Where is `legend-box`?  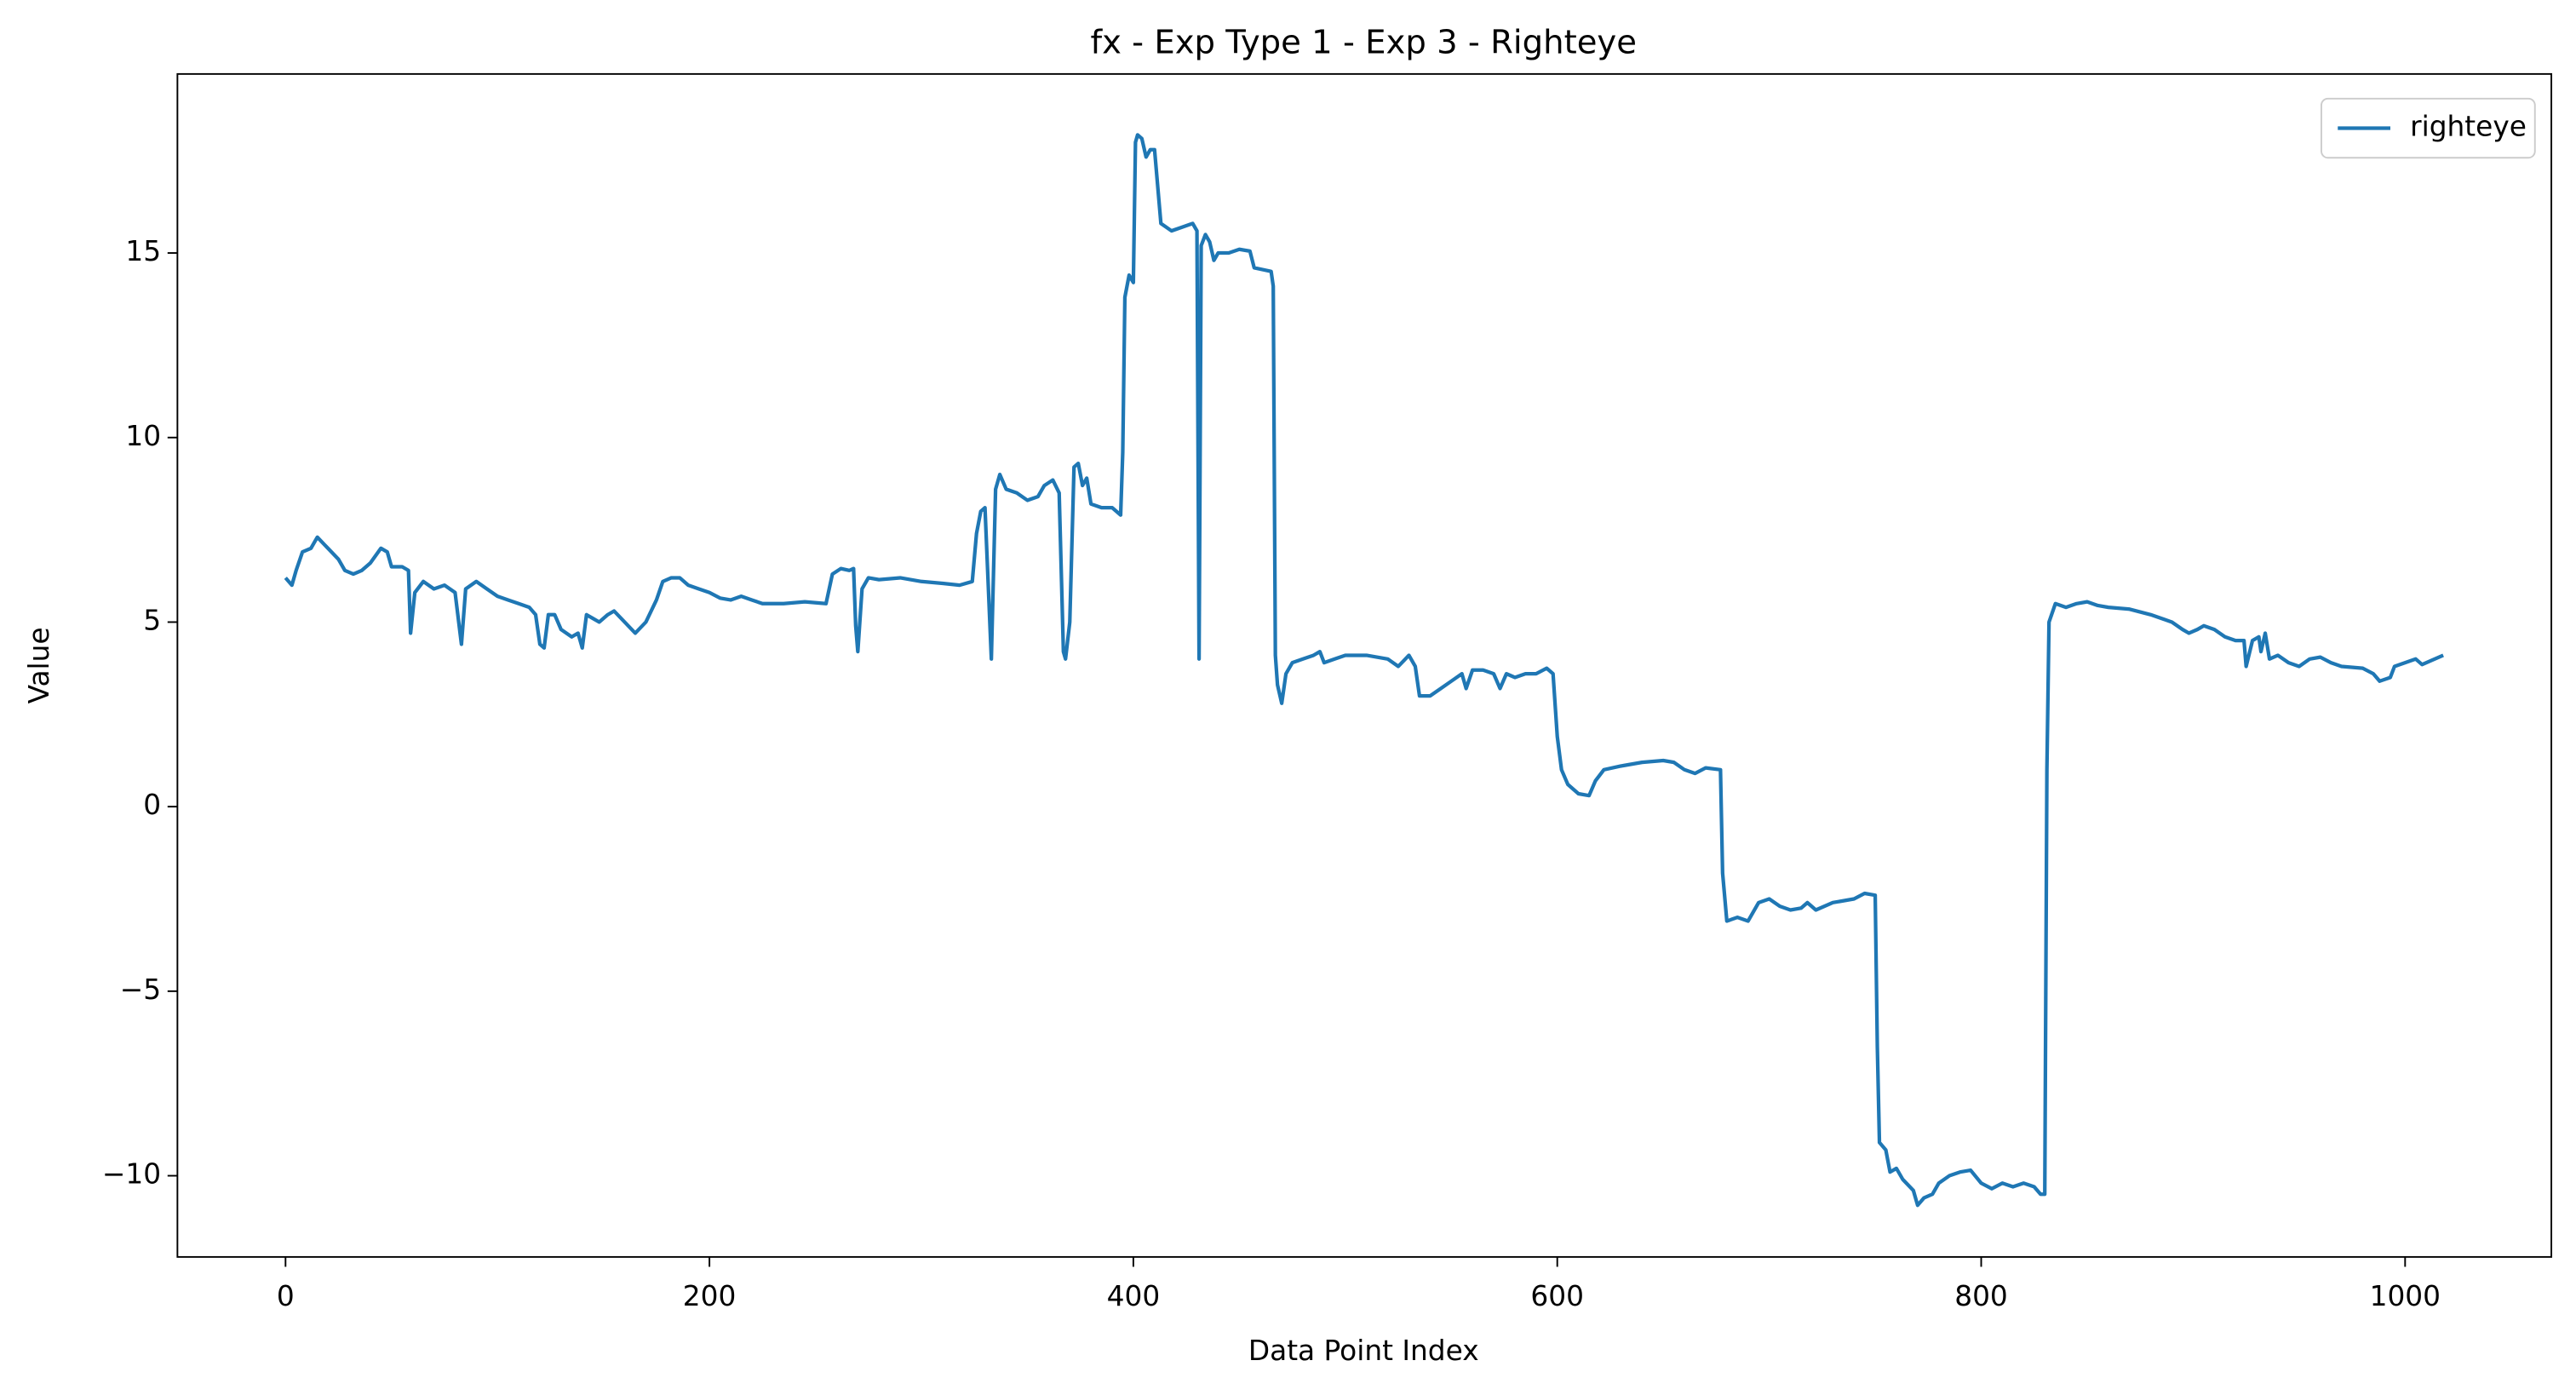
legend-box is located at coordinates (2428, 128).